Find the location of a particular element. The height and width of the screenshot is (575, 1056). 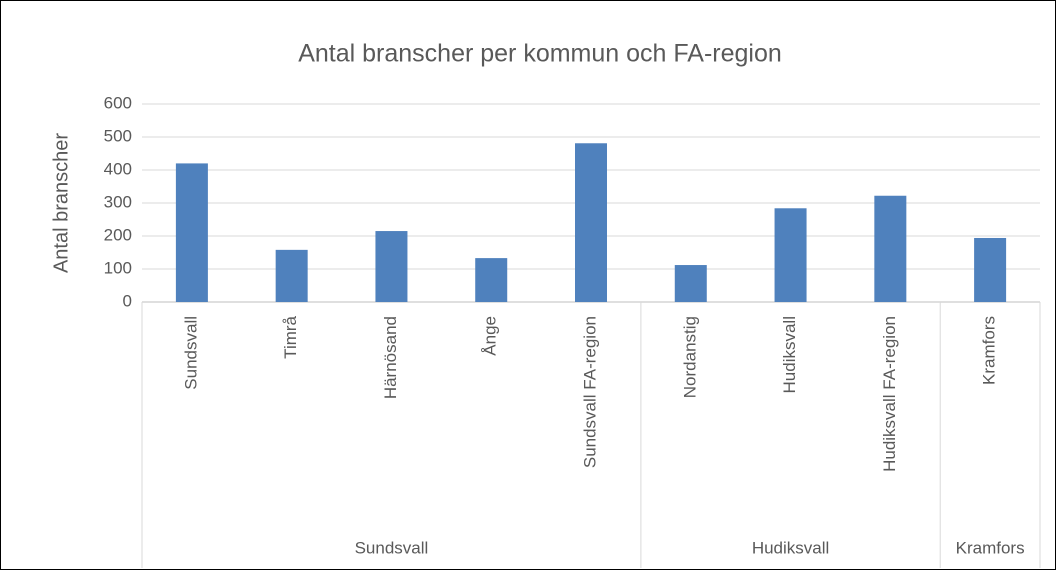

x-tick-label: Ånge is located at coordinates (490, 336).